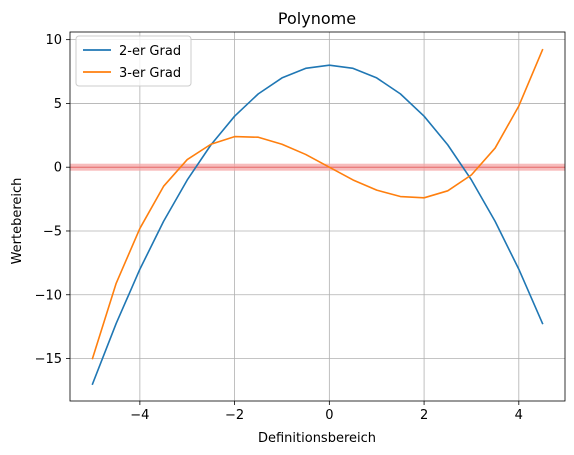 The height and width of the screenshot is (455, 574). I want to click on x-tick-label: −4, so click(139, 415).